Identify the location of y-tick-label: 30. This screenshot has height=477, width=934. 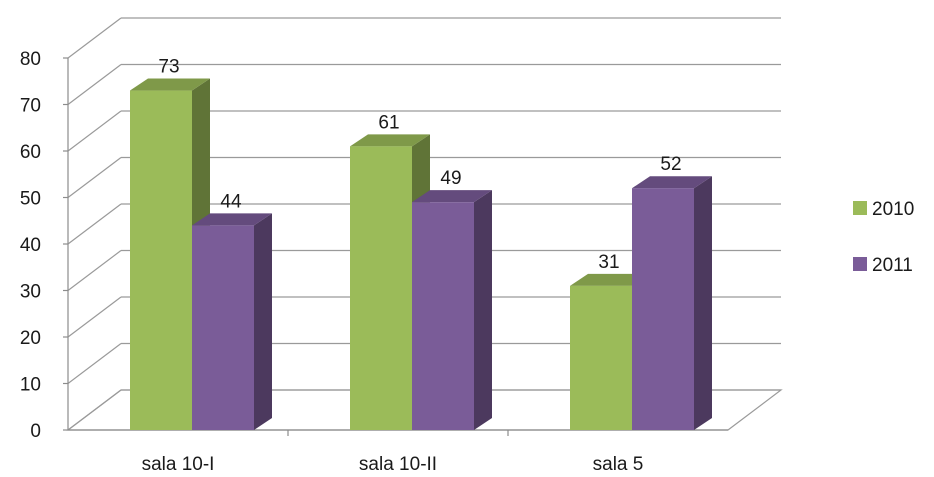
(30, 292).